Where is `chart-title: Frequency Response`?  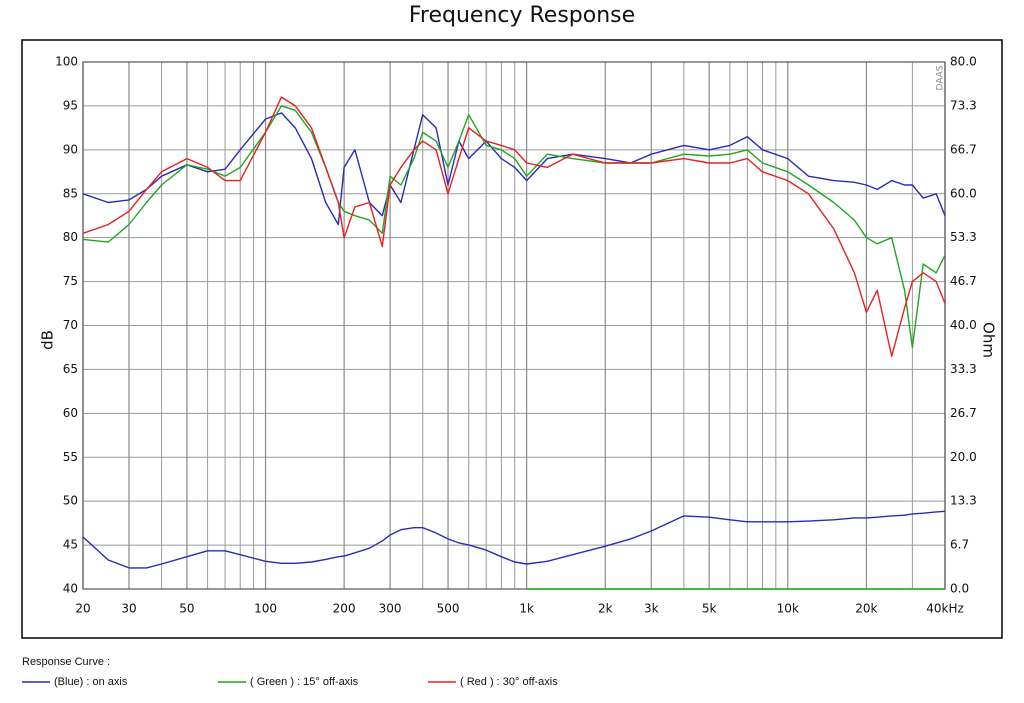 chart-title: Frequency Response is located at coordinates (522, 15).